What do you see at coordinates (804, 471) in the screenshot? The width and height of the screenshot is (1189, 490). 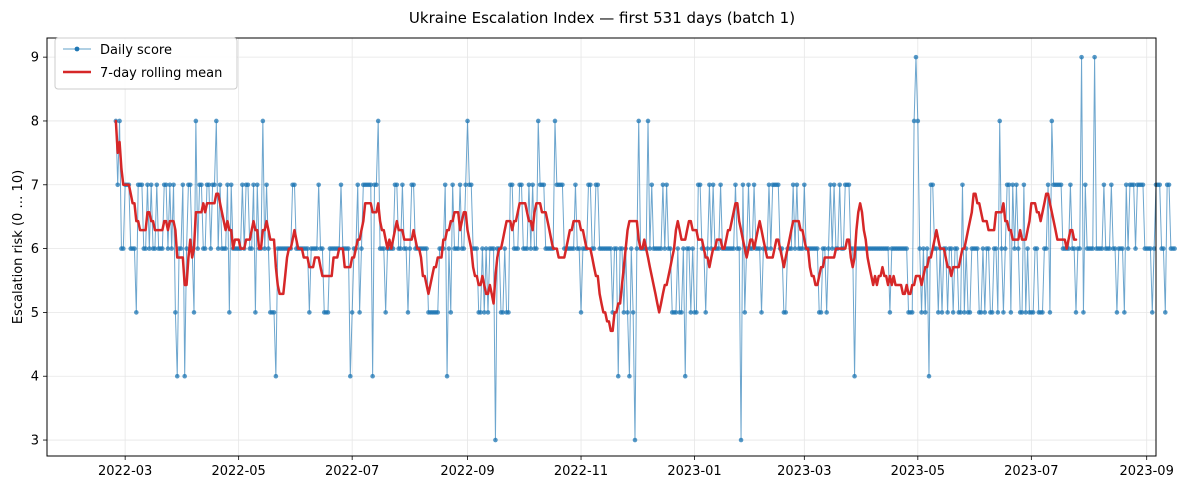 I see `x-tick-label: 2023-03` at bounding box center [804, 471].